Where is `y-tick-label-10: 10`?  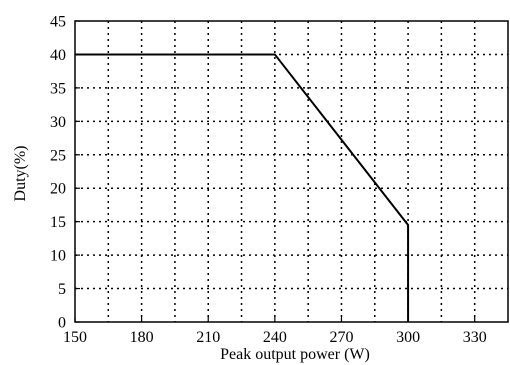 y-tick-label-10: 10 is located at coordinates (58, 256).